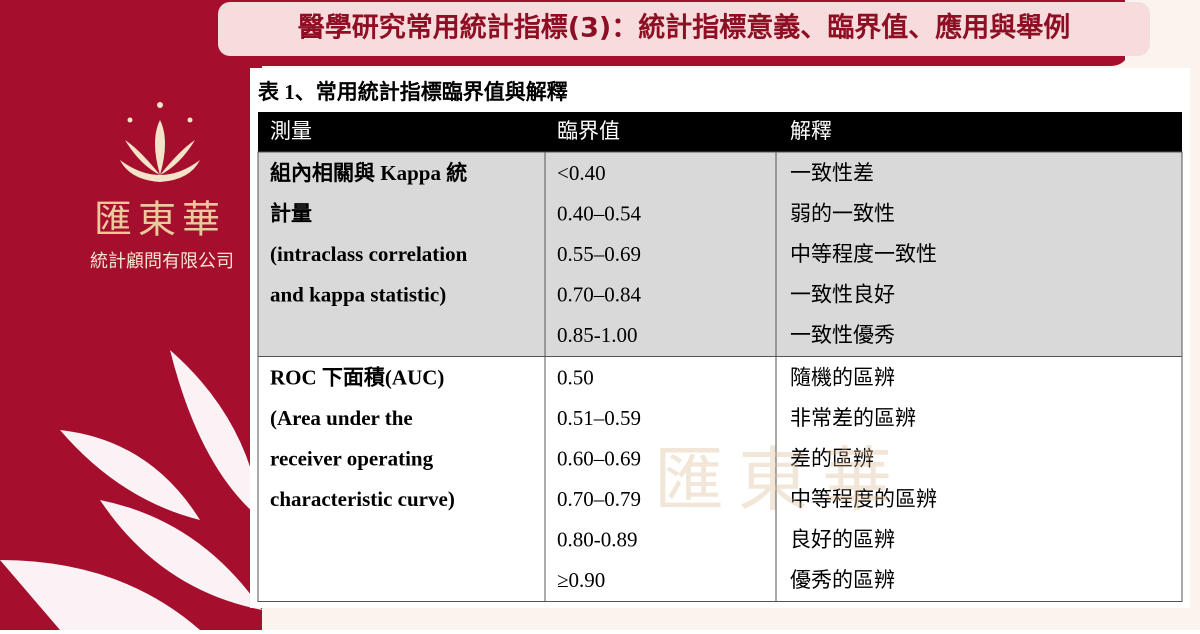 This screenshot has height=634, width=1200. I want to click on title-pill, so click(684, 29).